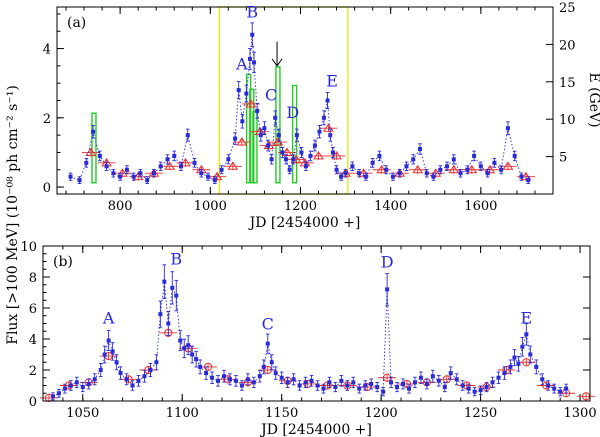  Describe the element at coordinates (33, 309) in the screenshot. I see `y-tick-label: 6` at that location.